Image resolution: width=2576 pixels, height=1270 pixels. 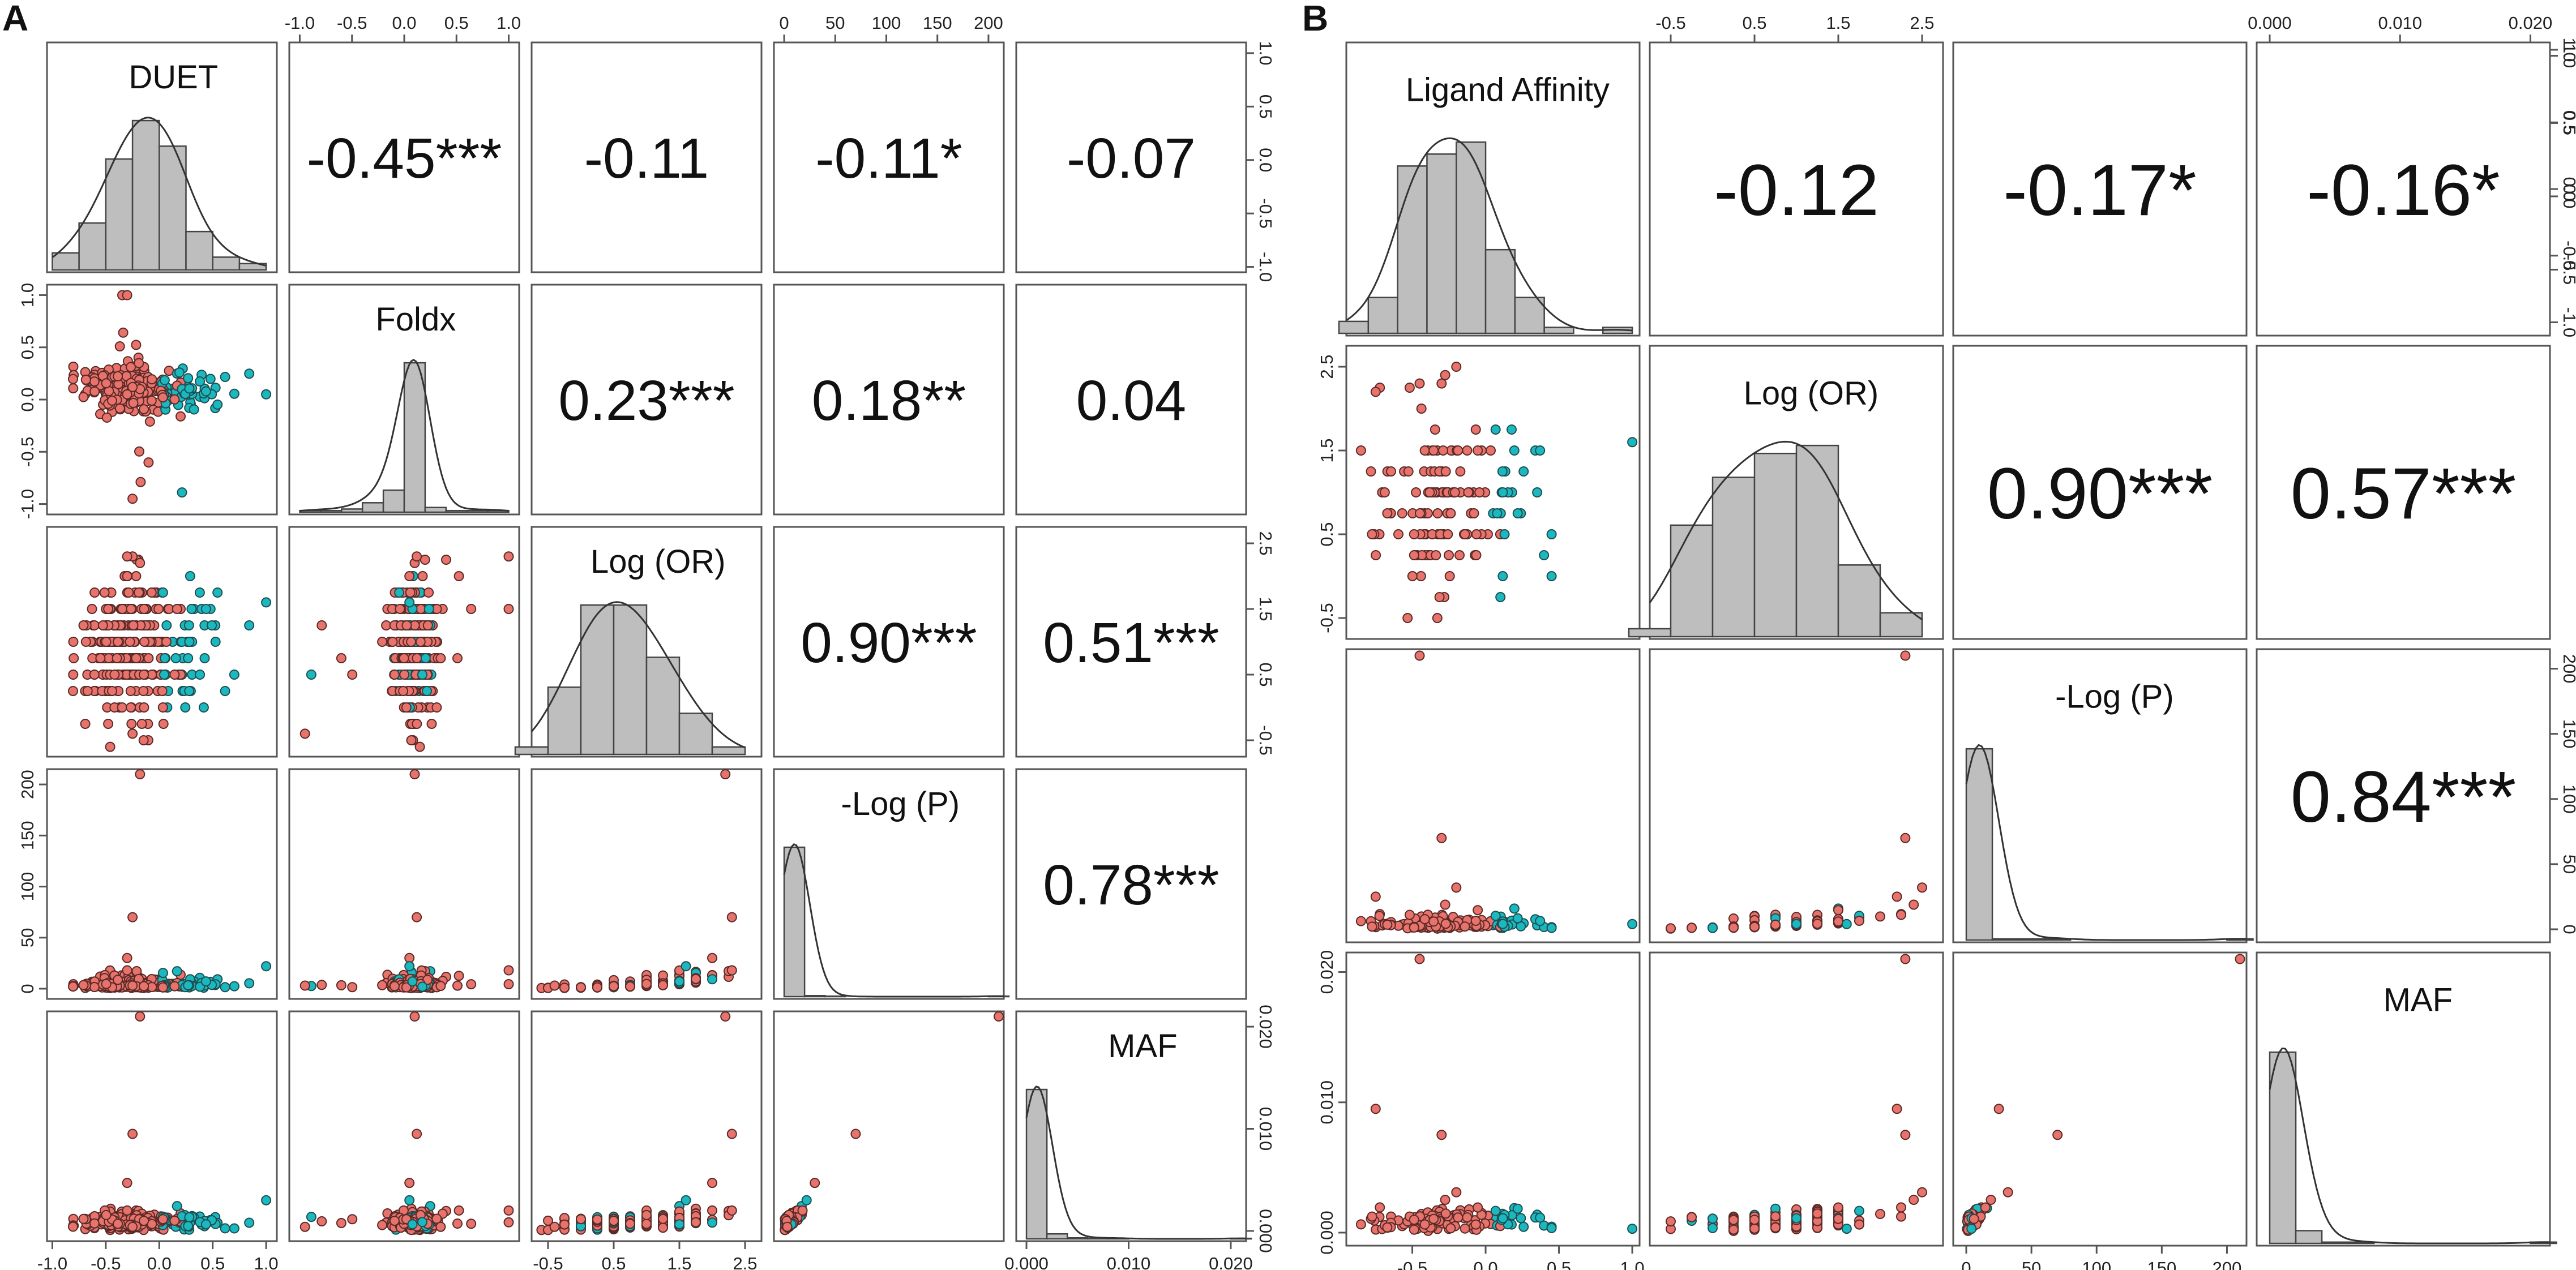 I want to click on y-axis-tick-label: 0.0, so click(x=27, y=399).